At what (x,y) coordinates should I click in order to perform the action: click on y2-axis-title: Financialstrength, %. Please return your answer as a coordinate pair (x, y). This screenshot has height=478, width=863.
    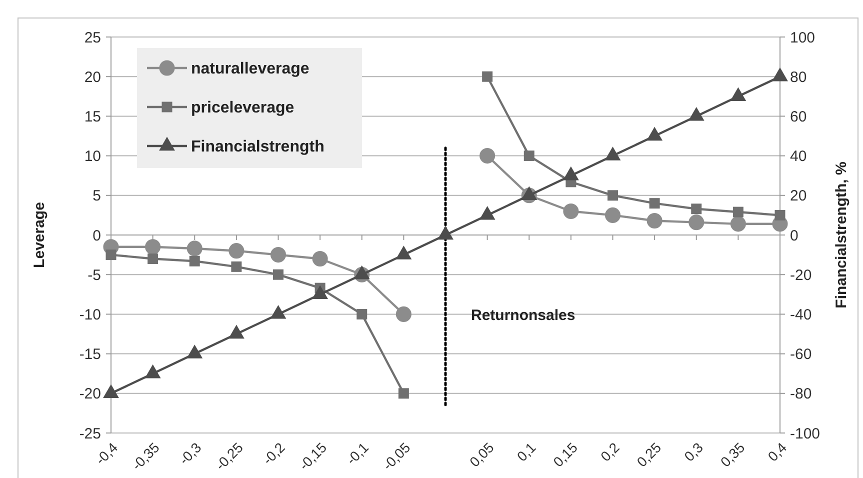
    Looking at the image, I should click on (841, 235).